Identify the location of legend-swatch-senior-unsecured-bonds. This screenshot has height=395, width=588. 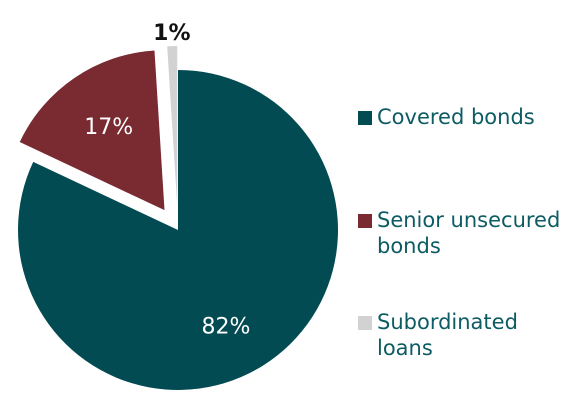
(365, 221).